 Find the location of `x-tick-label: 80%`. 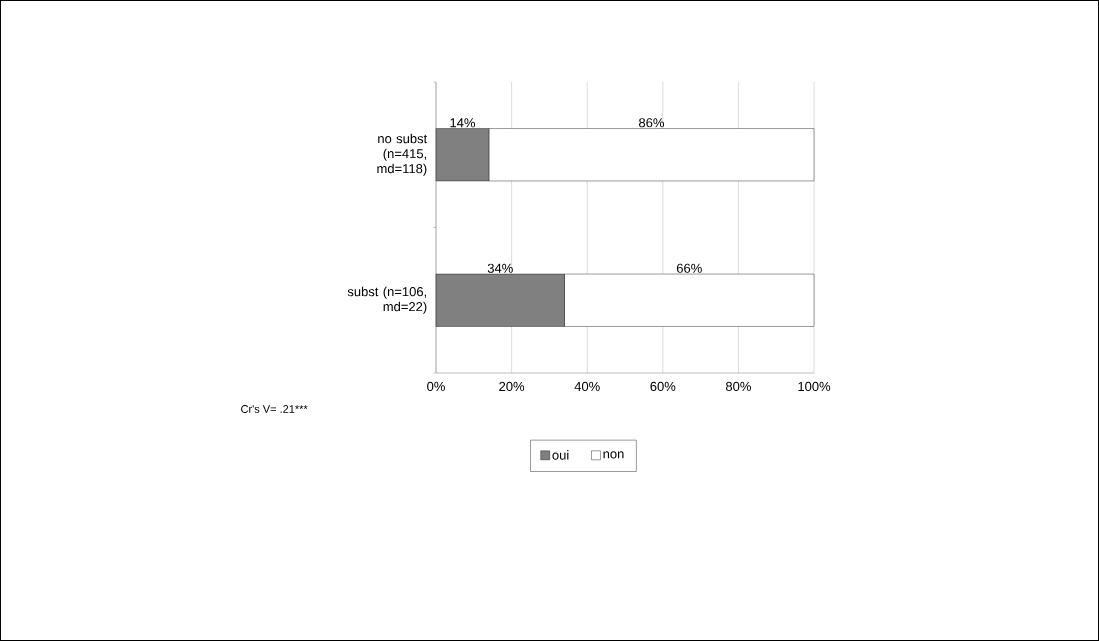

x-tick-label: 80% is located at coordinates (738, 386).